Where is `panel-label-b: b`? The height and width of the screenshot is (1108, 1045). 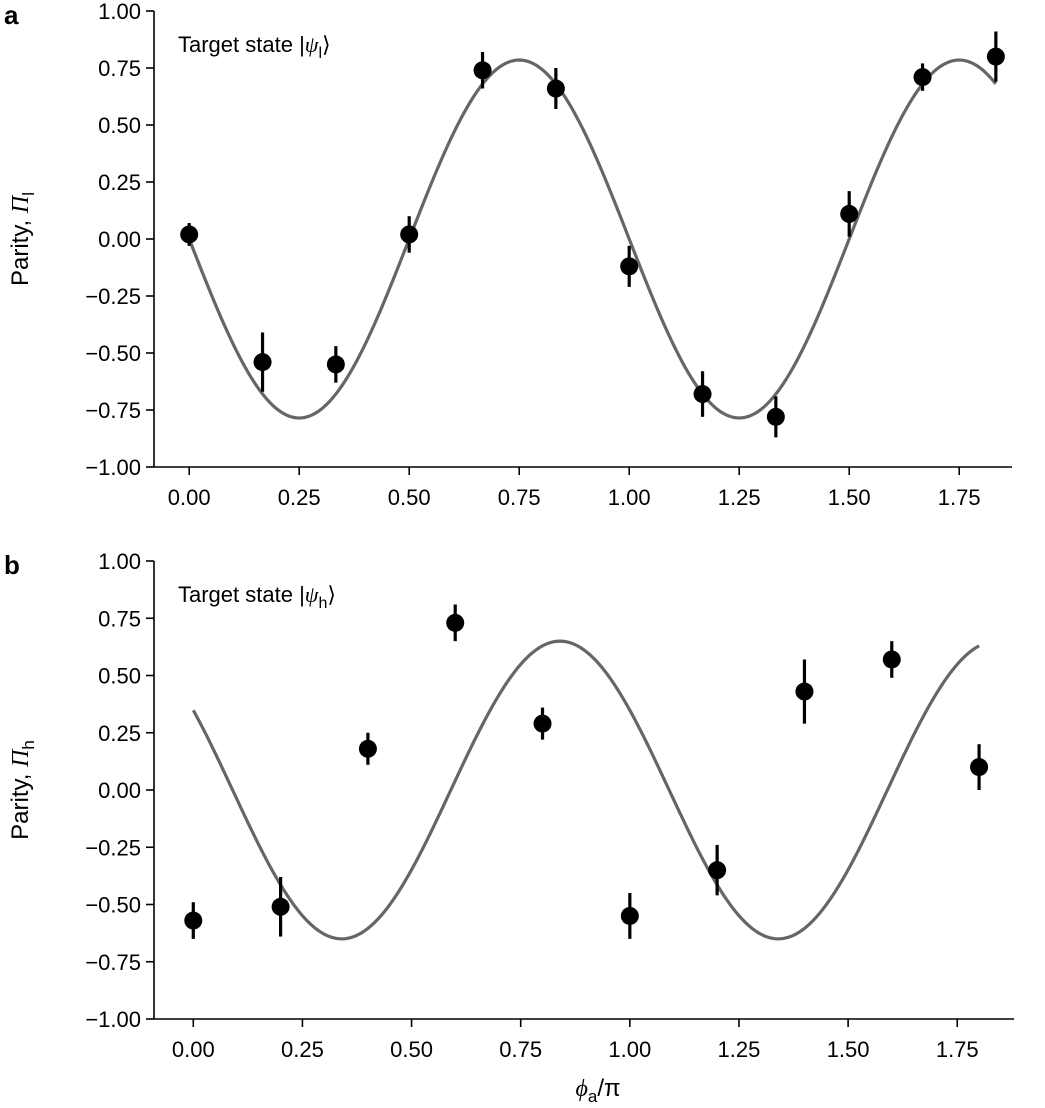
panel-label-b: b is located at coordinates (12, 565).